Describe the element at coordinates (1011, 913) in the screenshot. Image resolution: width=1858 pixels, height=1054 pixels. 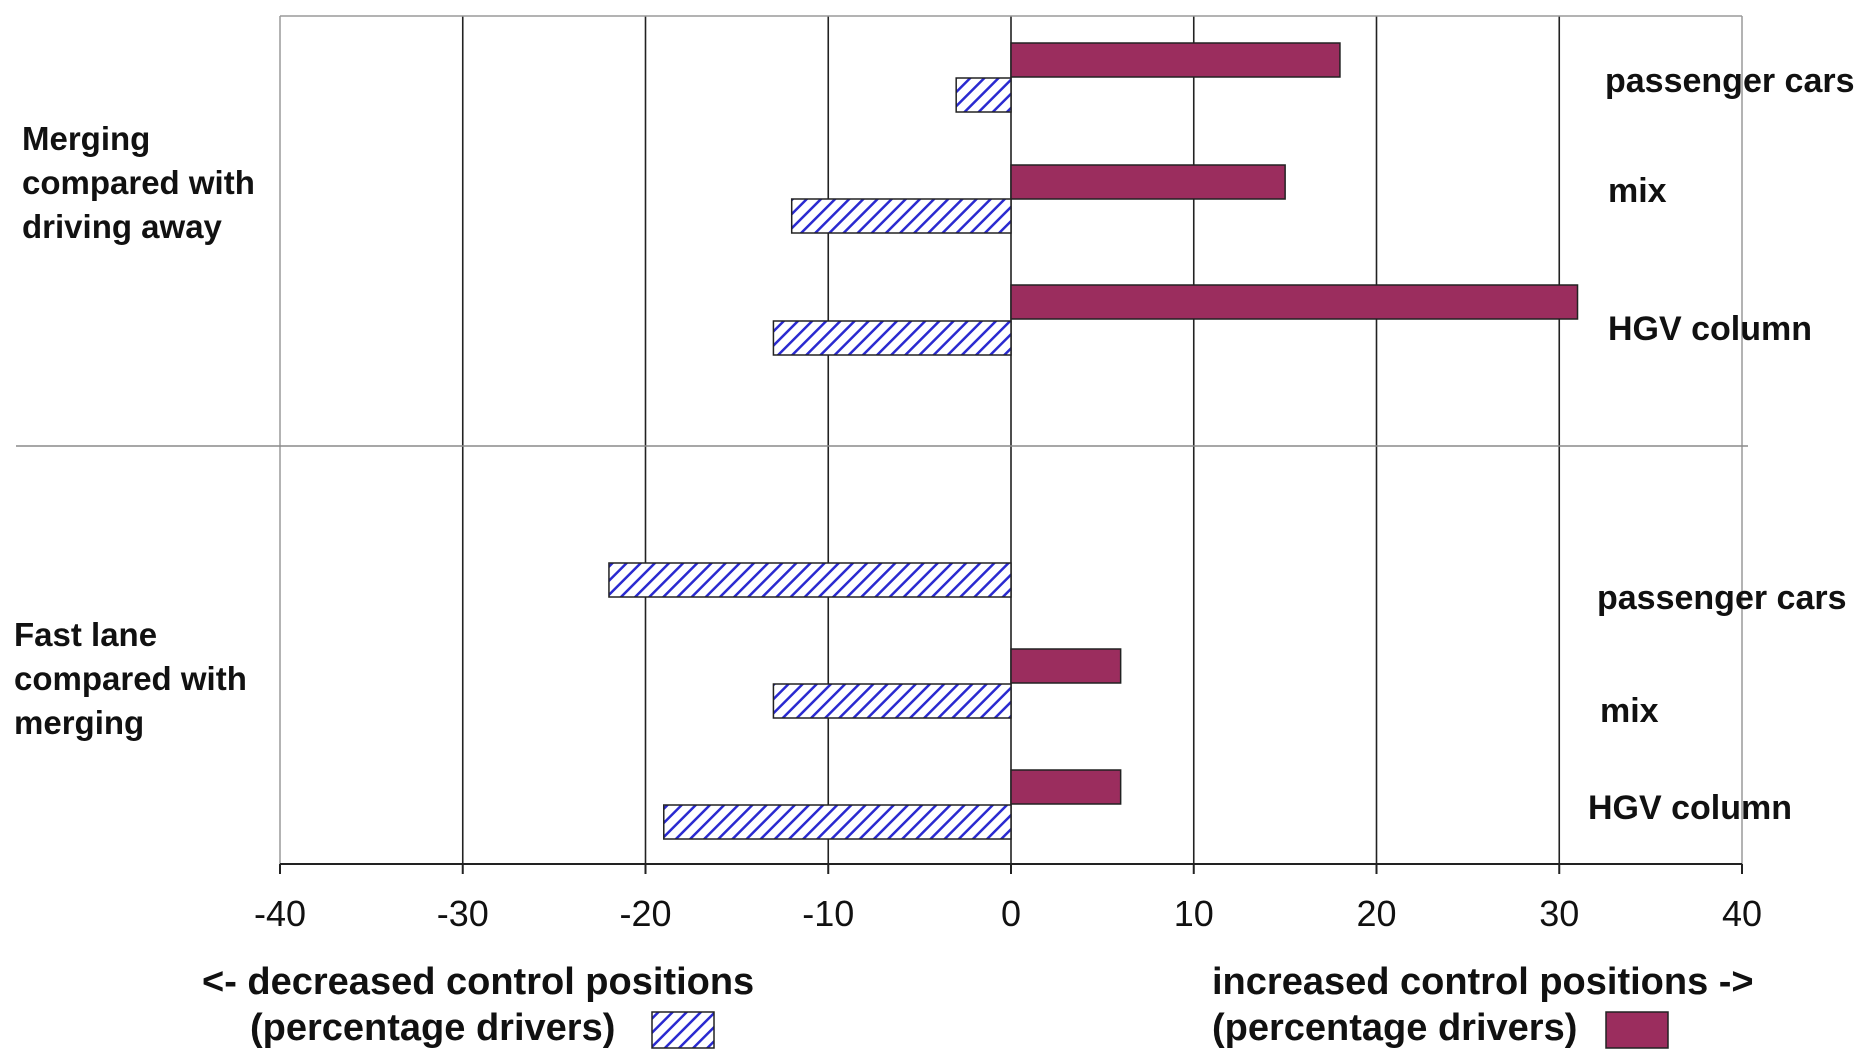
I see `x-tick-label: 0` at that location.